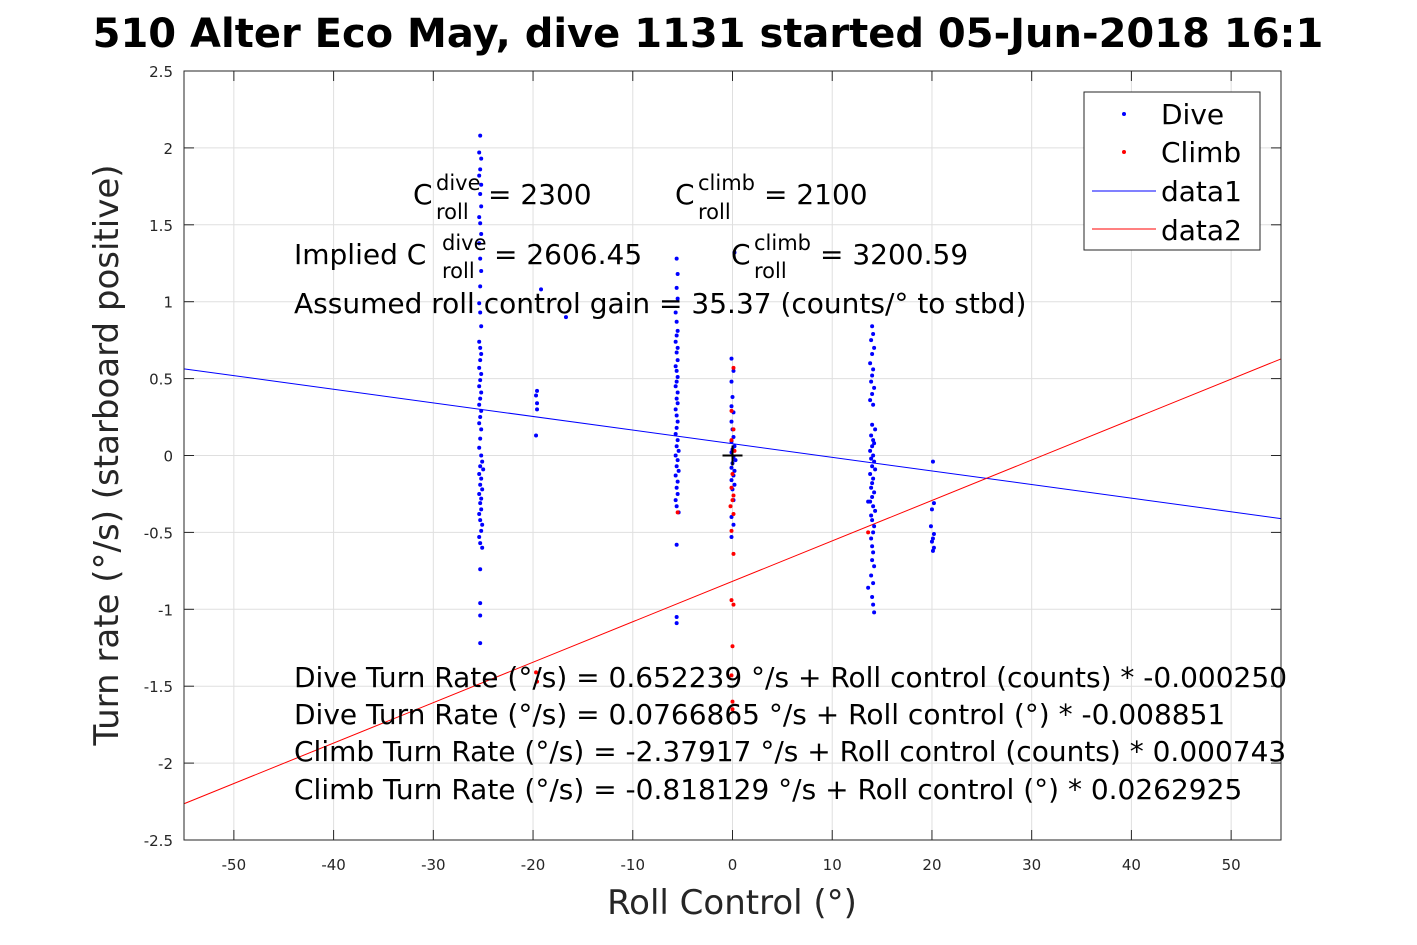  What do you see at coordinates (168, 149) in the screenshot?
I see `y-tick-label: 2` at bounding box center [168, 149].